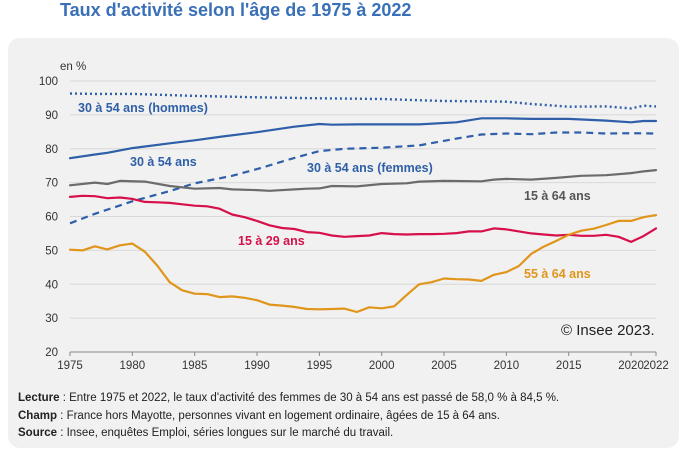 Image resolution: width=688 pixels, height=456 pixels. Describe the element at coordinates (557, 274) in the screenshot. I see `series-annotation: 55 à 64 ans` at that location.